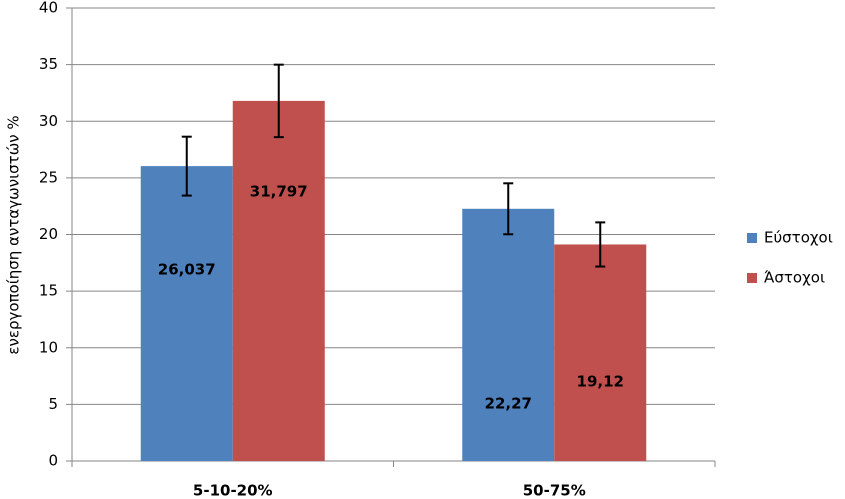  I want to click on x-tick-label: 5-10-20%, so click(233, 490).